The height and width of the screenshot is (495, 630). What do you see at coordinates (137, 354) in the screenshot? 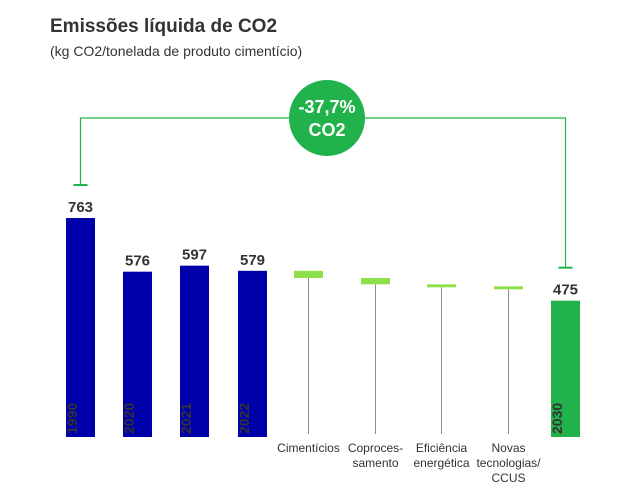
I see `bar-2020` at bounding box center [137, 354].